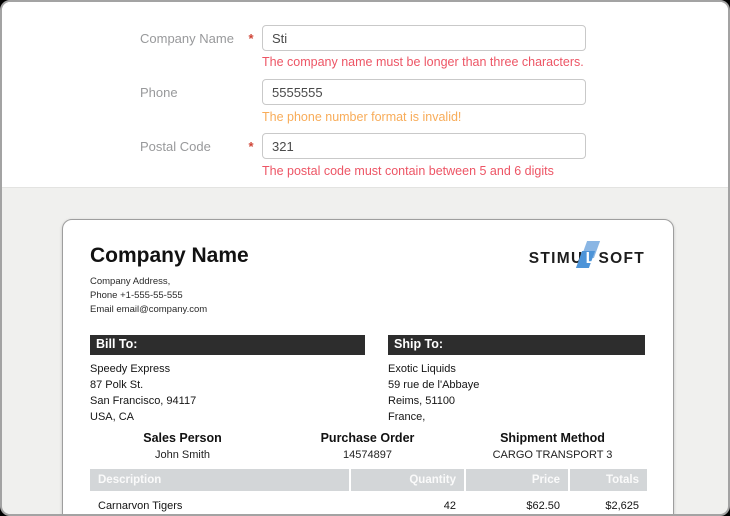 The width and height of the screenshot is (730, 516). Describe the element at coordinates (219, 502) in the screenshot. I see `cell-description: Carnarvon Tigers` at that location.